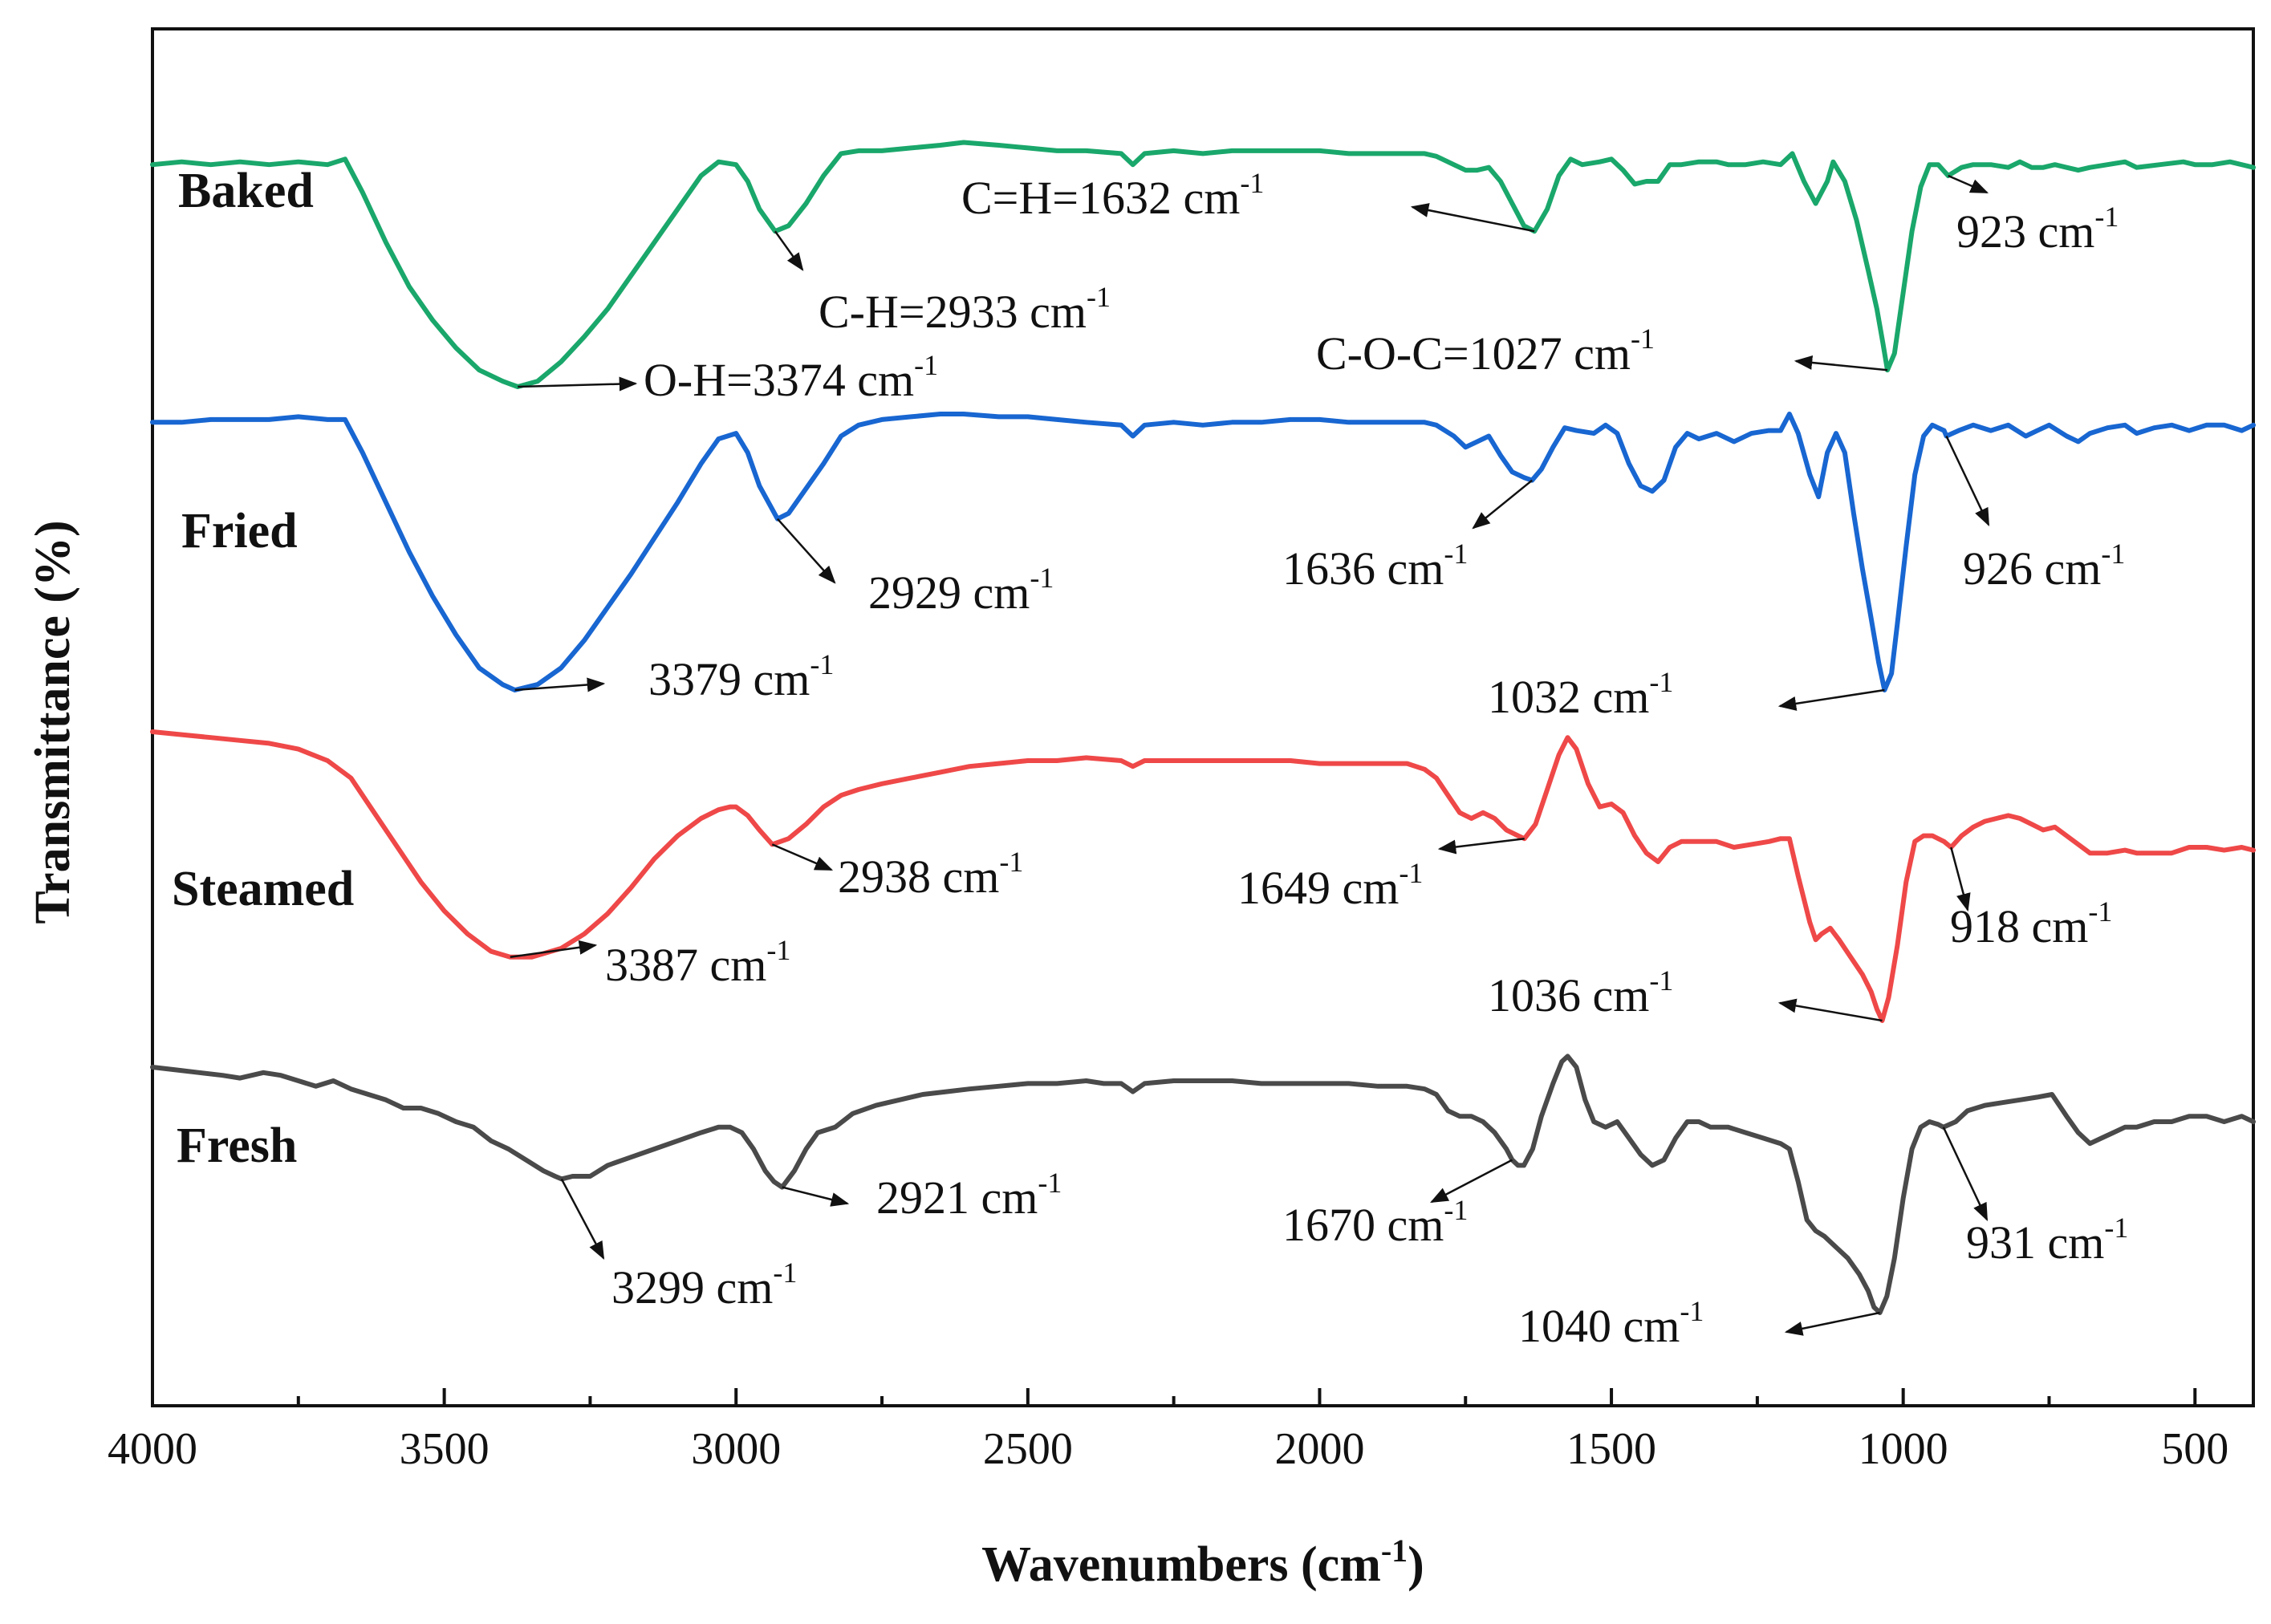  I want to click on annotation-baked-1027-text: C-O-C=1027 cm, so click(1473, 353).